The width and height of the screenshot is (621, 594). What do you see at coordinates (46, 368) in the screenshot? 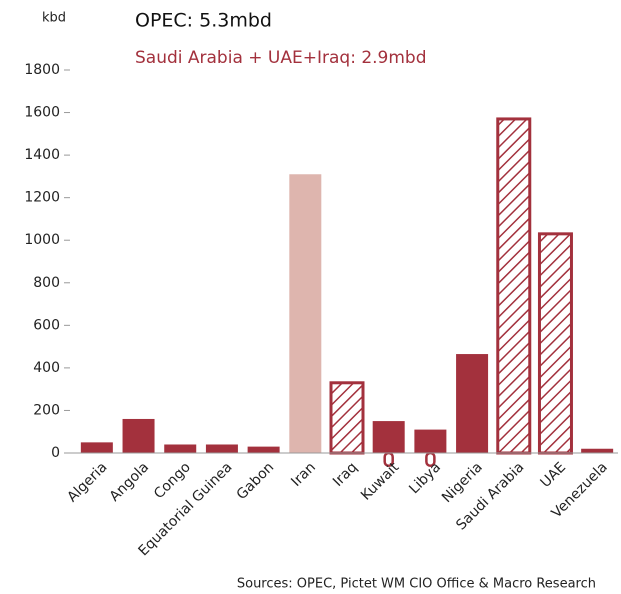
I see `y-tick-label: 400` at bounding box center [46, 368].